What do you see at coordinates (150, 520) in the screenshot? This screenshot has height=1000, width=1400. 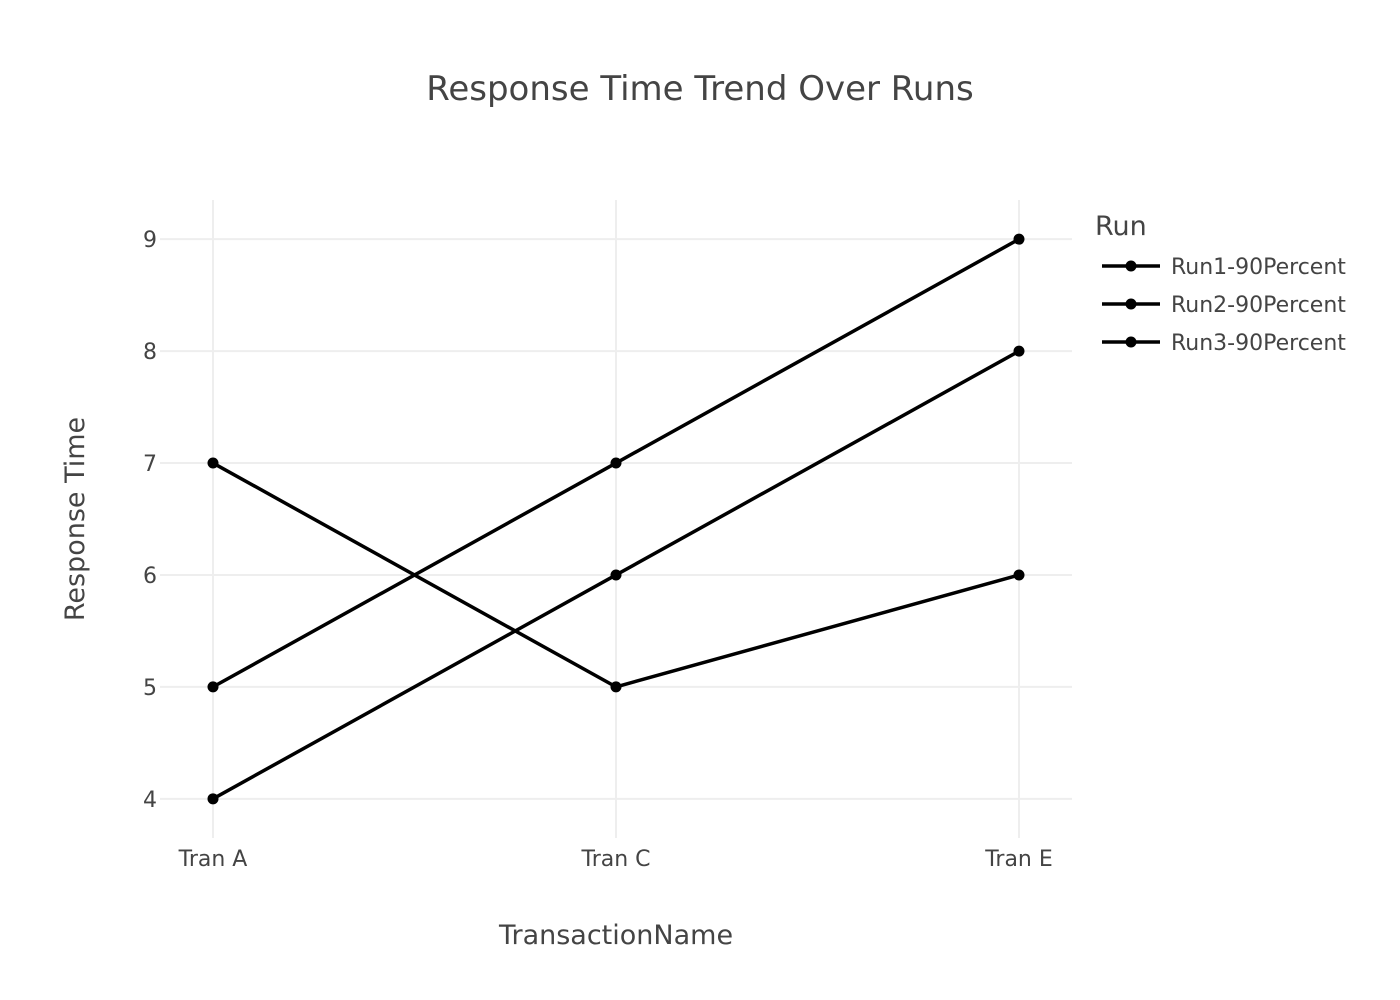 I see `y-axis-ticks: 4 5 6 7 8 9` at bounding box center [150, 520].